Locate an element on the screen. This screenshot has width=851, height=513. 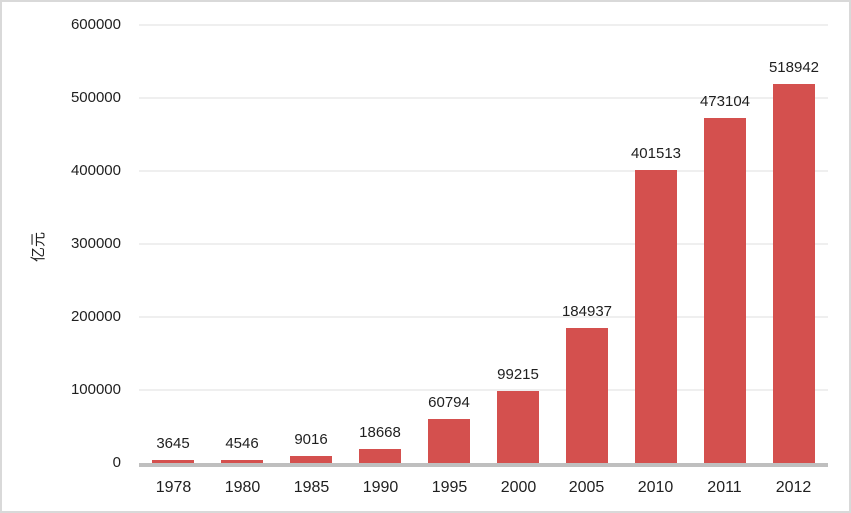
y-tick-label: 300000 is located at coordinates (95, 243).